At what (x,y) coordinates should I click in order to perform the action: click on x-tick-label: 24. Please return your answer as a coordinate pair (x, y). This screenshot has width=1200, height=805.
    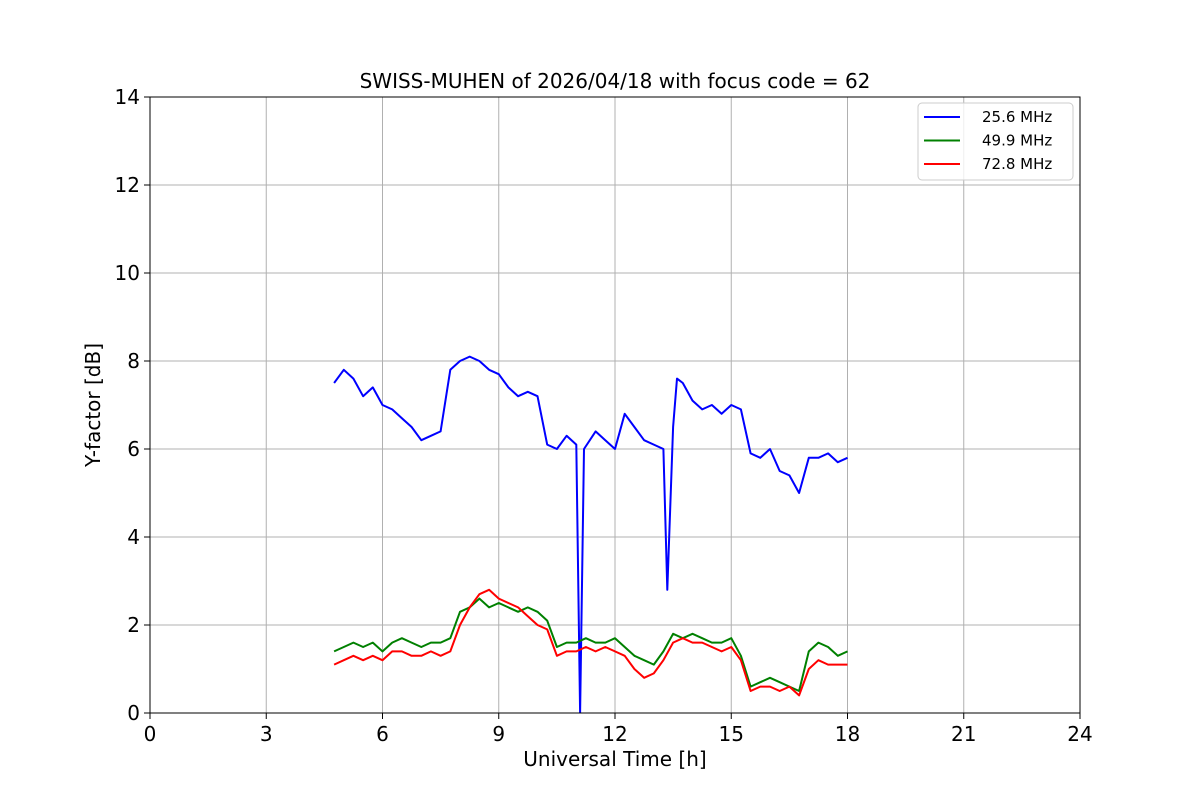
    Looking at the image, I should click on (1079, 734).